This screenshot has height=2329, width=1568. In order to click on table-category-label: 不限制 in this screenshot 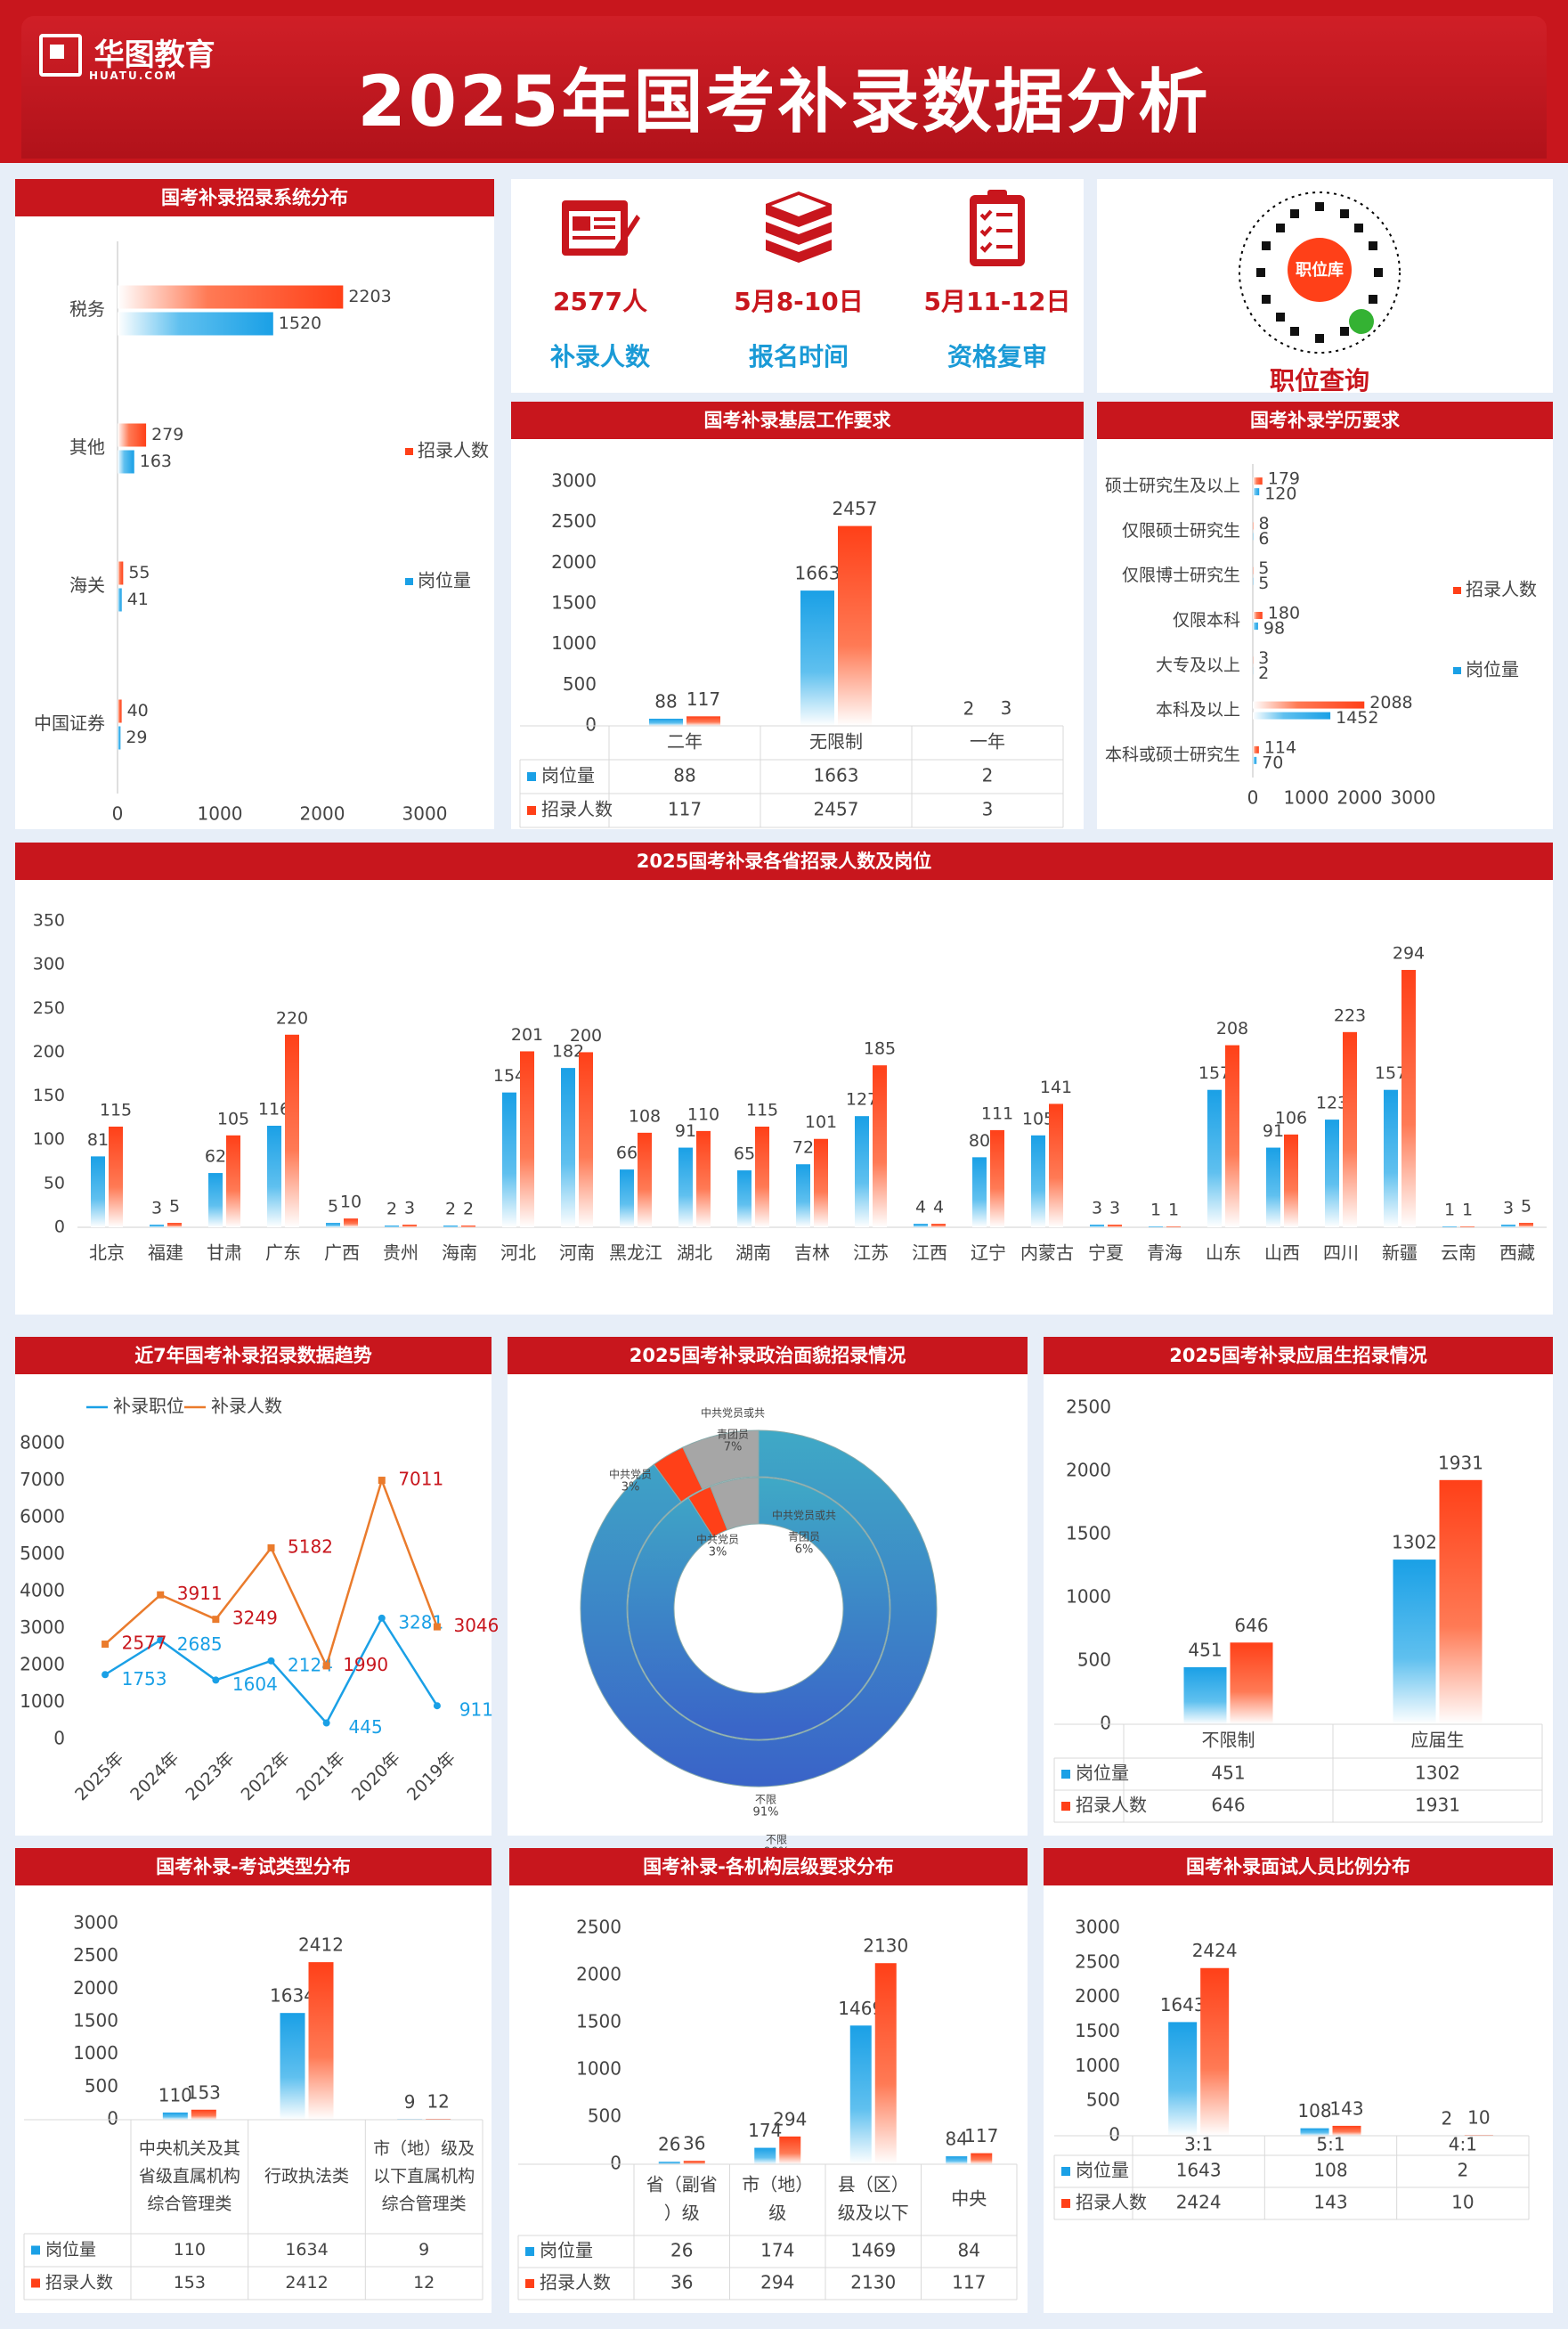, I will do `click(1229, 1740)`.